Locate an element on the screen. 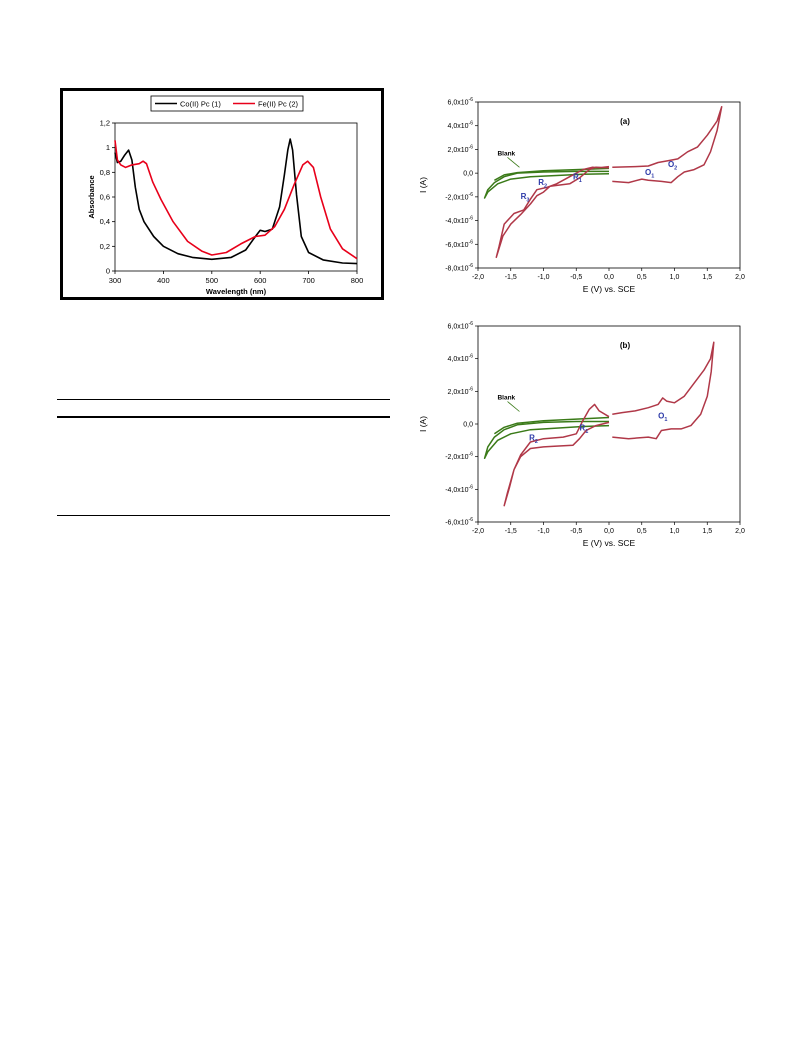  x-tick-label: 800 is located at coordinates (357, 280).